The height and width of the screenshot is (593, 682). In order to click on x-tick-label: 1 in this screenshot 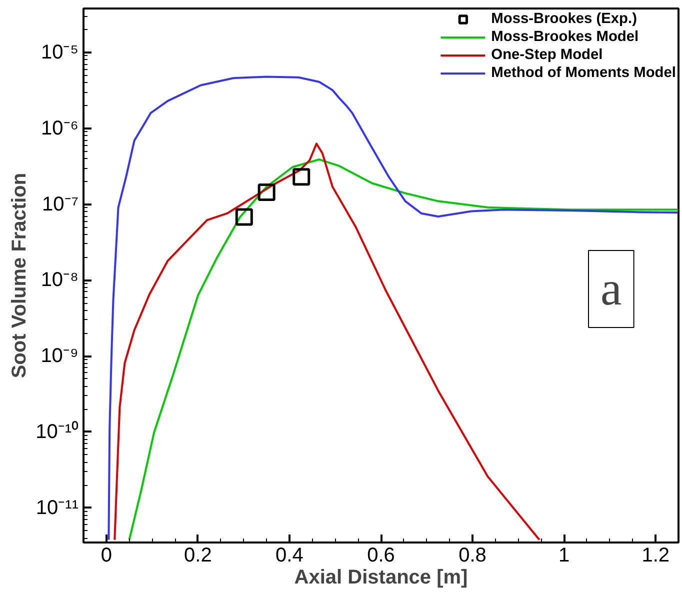, I will do `click(564, 555)`.